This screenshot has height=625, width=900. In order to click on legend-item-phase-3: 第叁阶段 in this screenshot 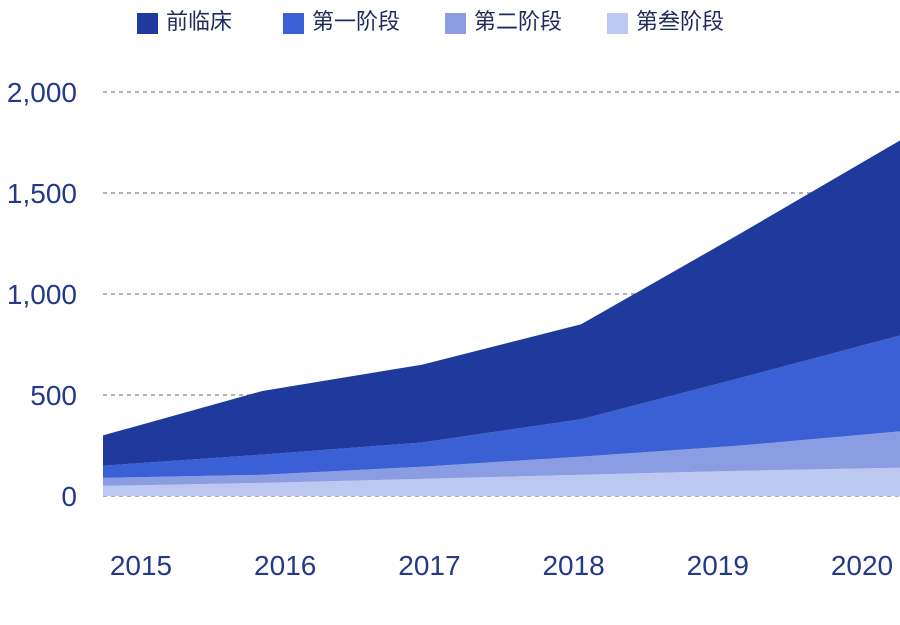, I will do `click(665, 23)`.